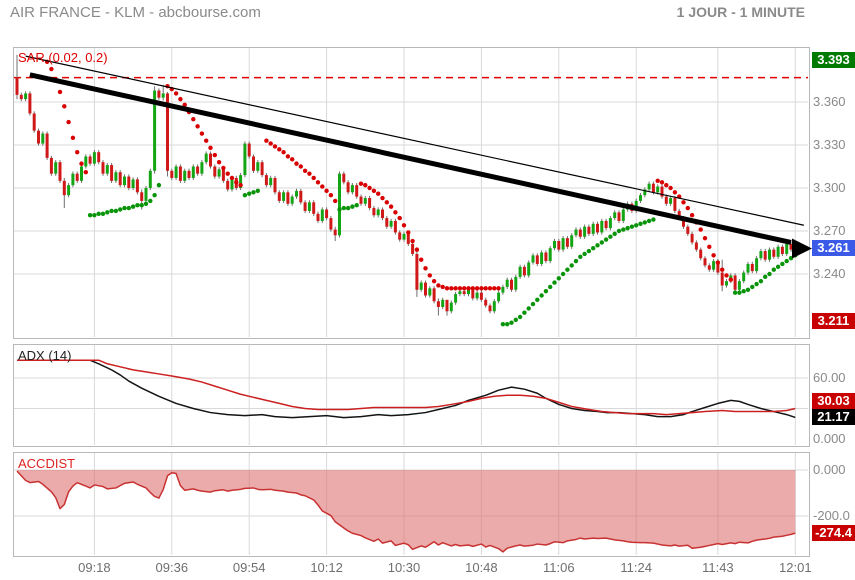 The height and width of the screenshot is (580, 855). What do you see at coordinates (829, 469) in the screenshot?
I see `accdist-axis-label: 0.000` at bounding box center [829, 469].